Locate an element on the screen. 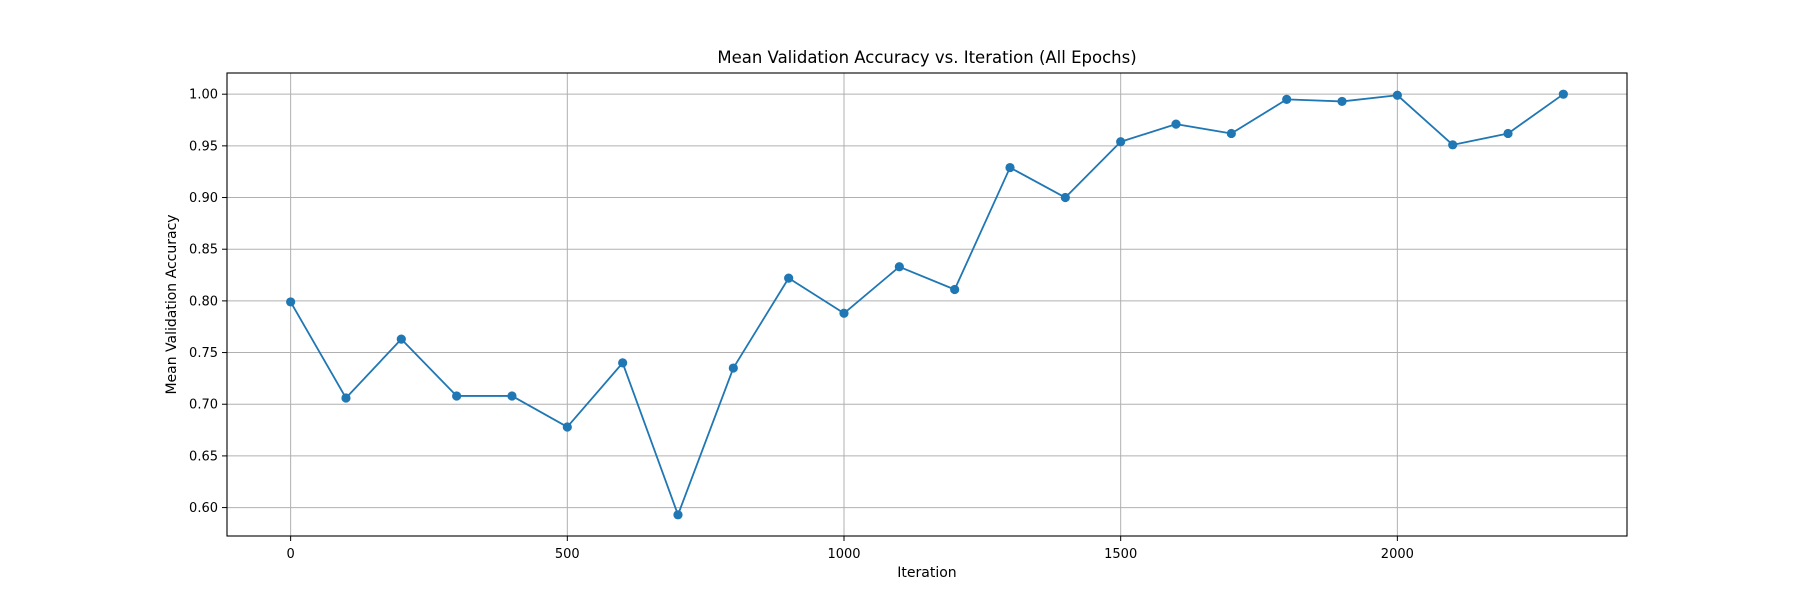 The width and height of the screenshot is (1800, 600). y-tick-label: 0.95 is located at coordinates (203, 146).